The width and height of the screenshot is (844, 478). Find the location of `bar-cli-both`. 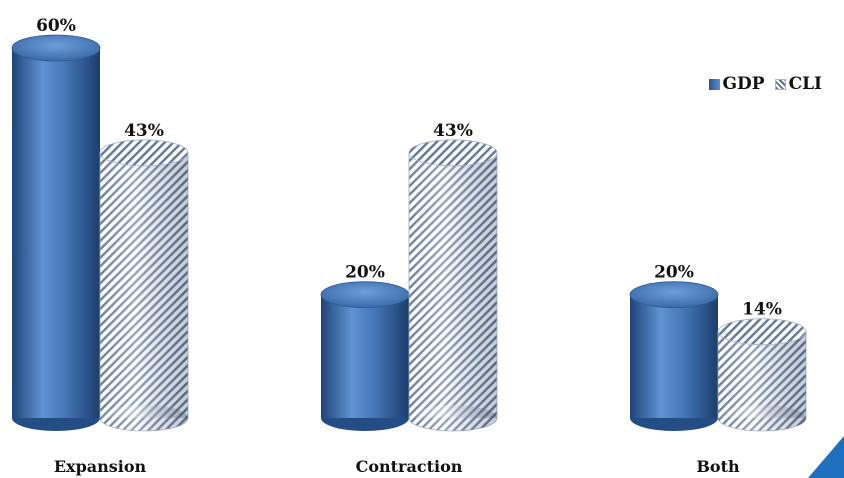

bar-cli-both is located at coordinates (762, 375).